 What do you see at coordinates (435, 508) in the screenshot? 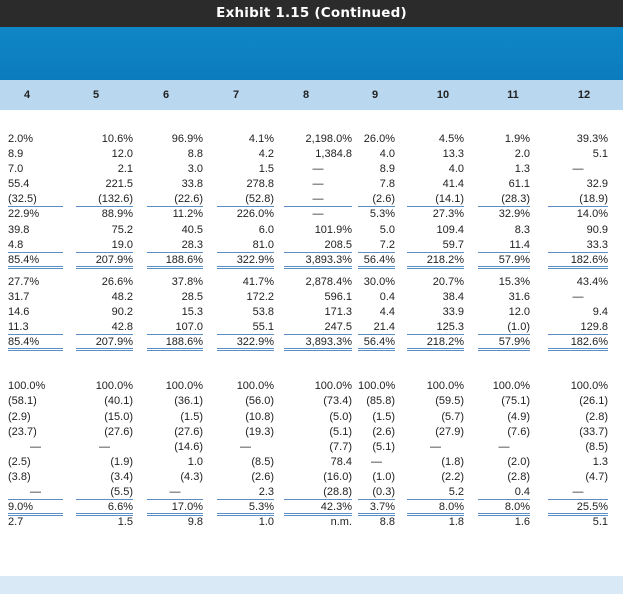
I see `table-cell: 8.0%` at bounding box center [435, 508].